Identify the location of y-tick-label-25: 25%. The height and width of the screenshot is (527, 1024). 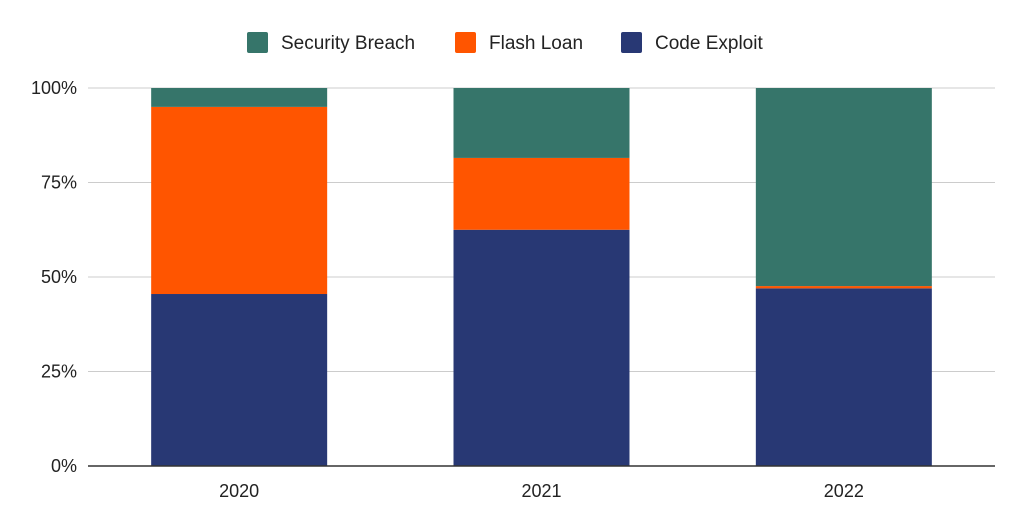
(59, 372).